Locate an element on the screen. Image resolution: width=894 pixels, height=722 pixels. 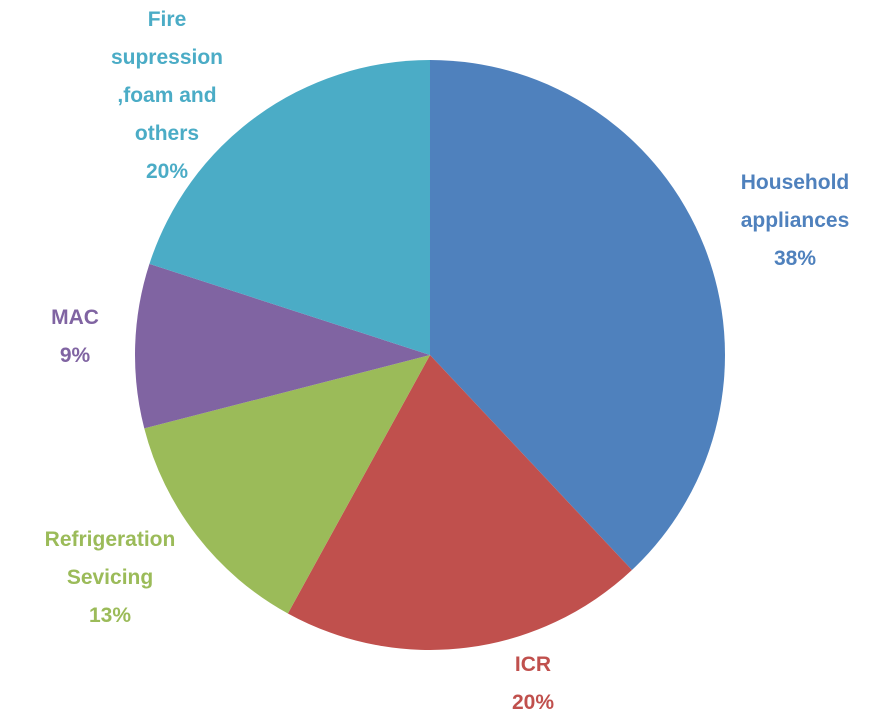
category-label: ICR is located at coordinates (533, 664).